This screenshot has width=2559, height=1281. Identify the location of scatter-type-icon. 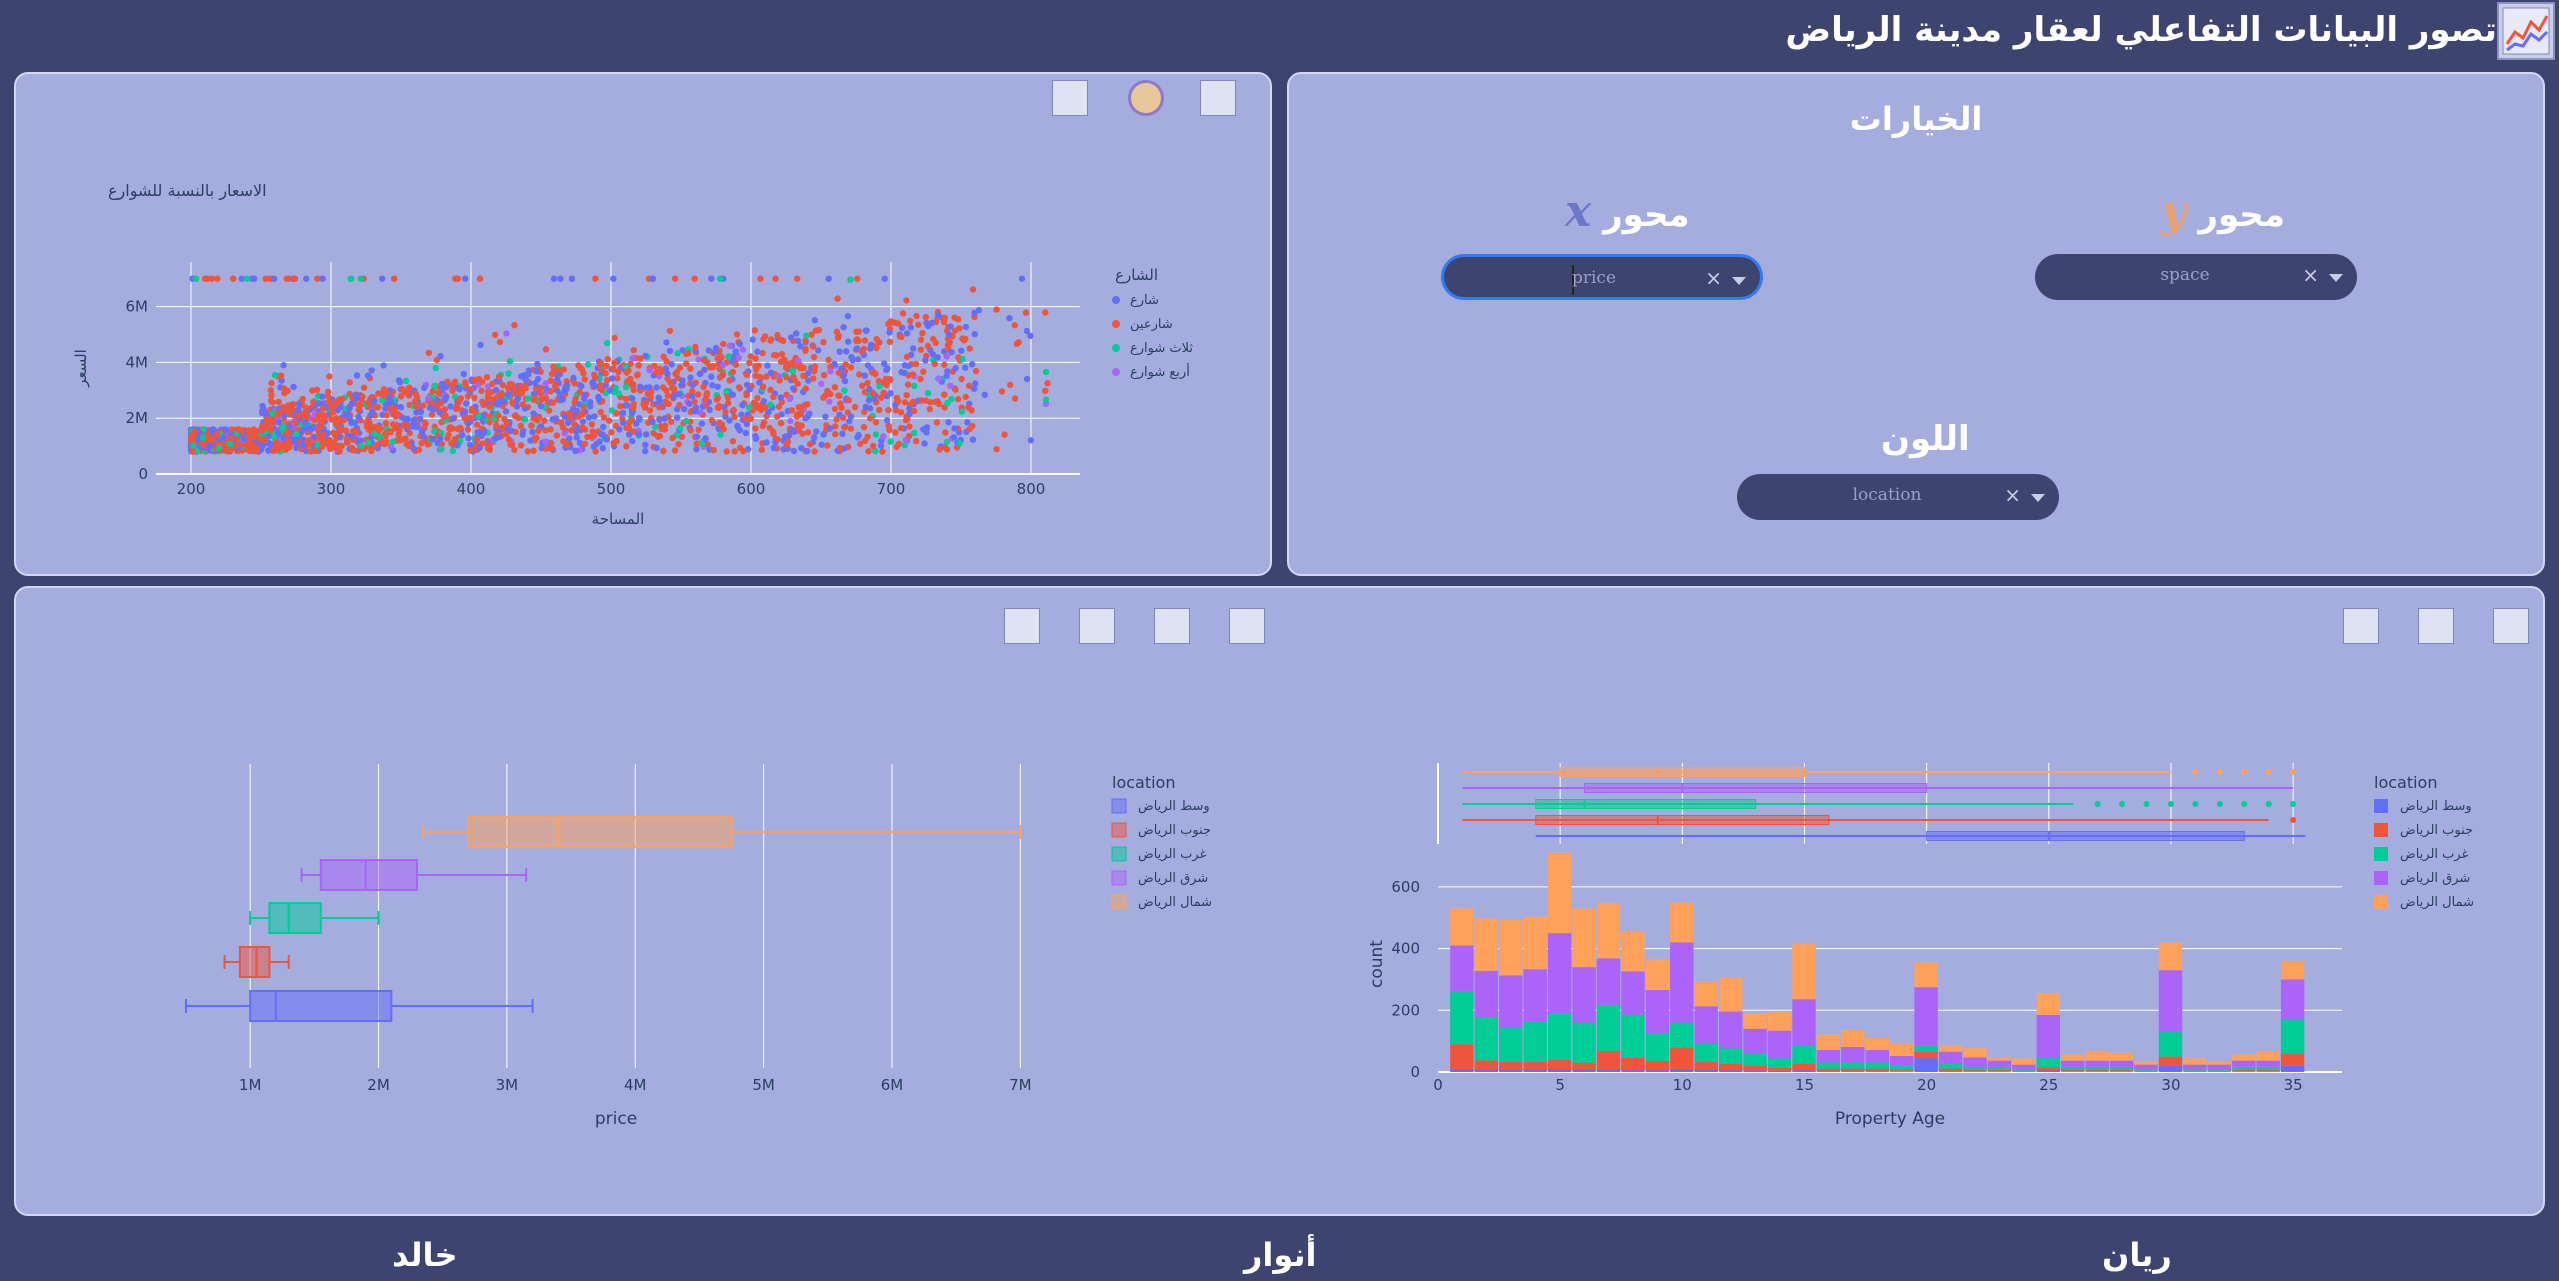
(1070, 98).